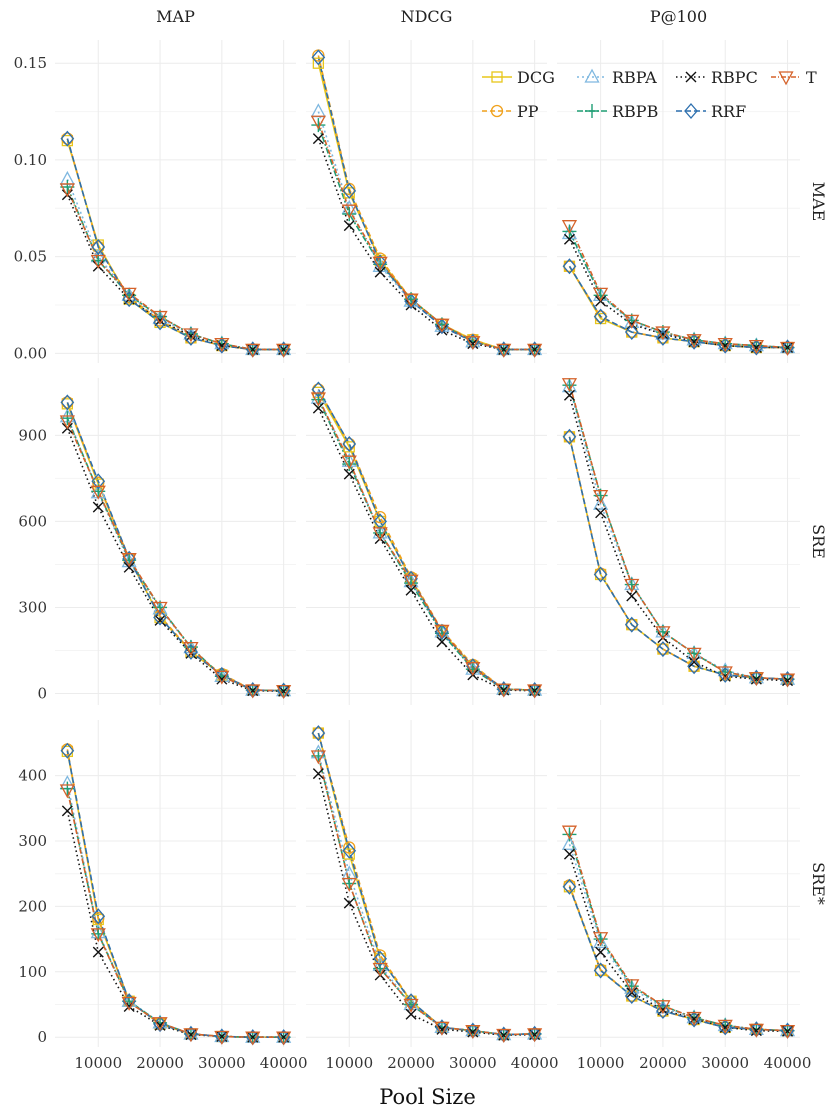 Image resolution: width=832 pixels, height=1113 pixels. I want to click on x-tick-label: 40000, so click(788, 1063).